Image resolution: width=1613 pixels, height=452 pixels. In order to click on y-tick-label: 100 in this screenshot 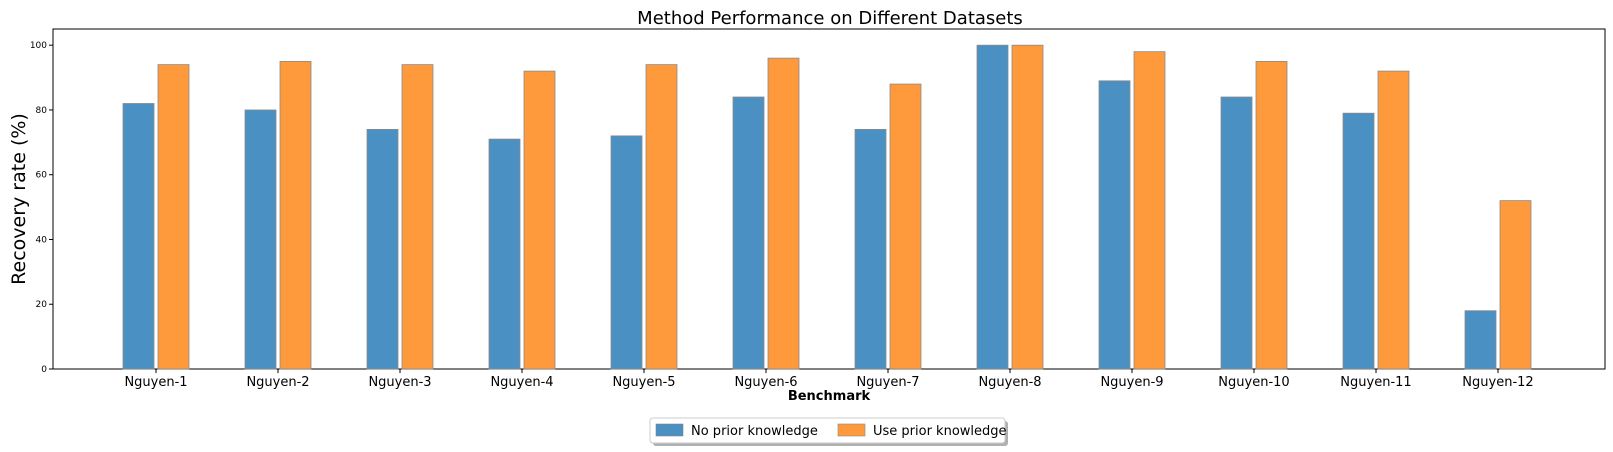, I will do `click(38, 46)`.